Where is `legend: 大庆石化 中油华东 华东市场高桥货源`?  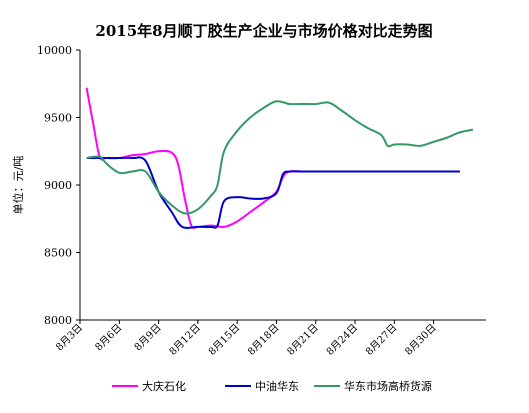 legend: 大庆石化 中油华东 华东市场高桥货源 is located at coordinates (272, 386).